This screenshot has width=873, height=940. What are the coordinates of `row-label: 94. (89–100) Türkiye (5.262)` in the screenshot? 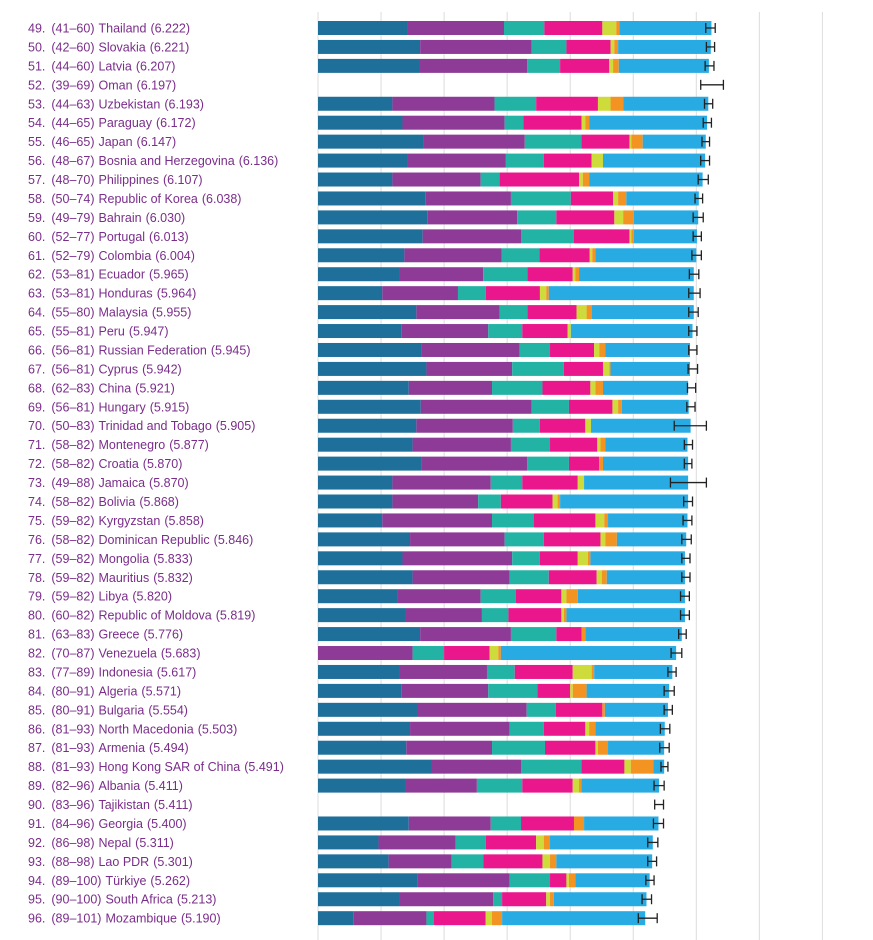 It's located at (109, 881).